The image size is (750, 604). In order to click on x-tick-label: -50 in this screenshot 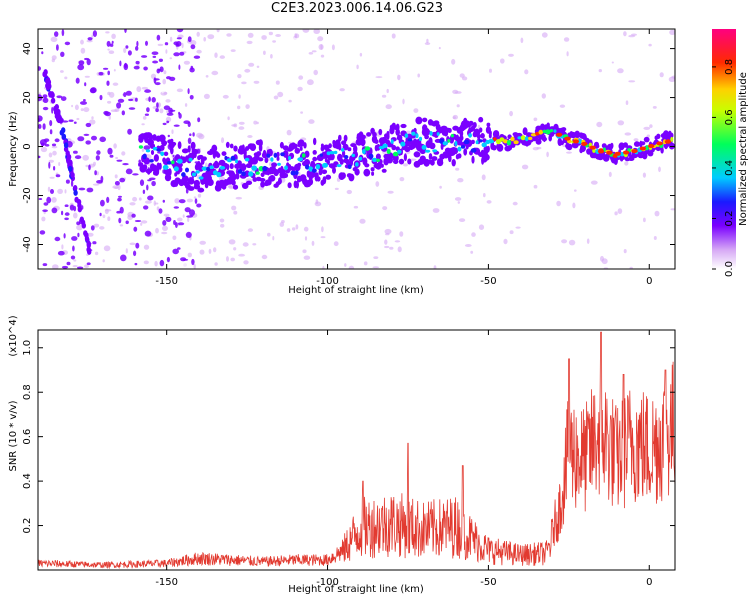, I will do `click(488, 582)`.